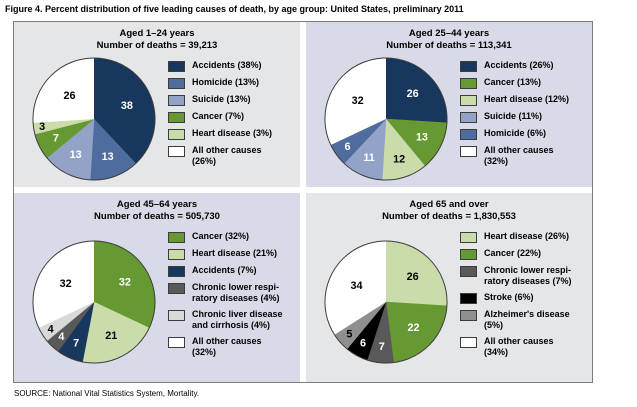  Describe the element at coordinates (347, 147) in the screenshot. I see `slice-value-label: 6` at that location.